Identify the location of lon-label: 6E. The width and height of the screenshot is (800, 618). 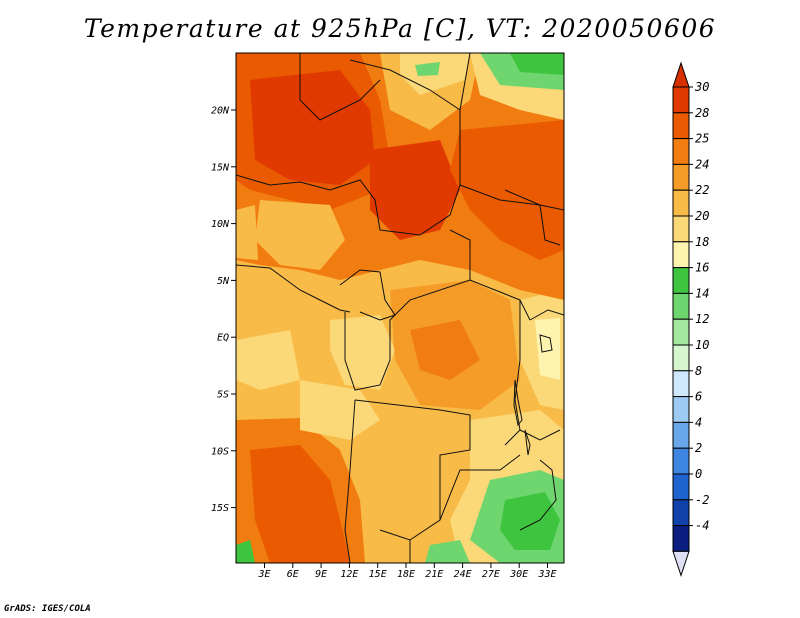
(293, 574).